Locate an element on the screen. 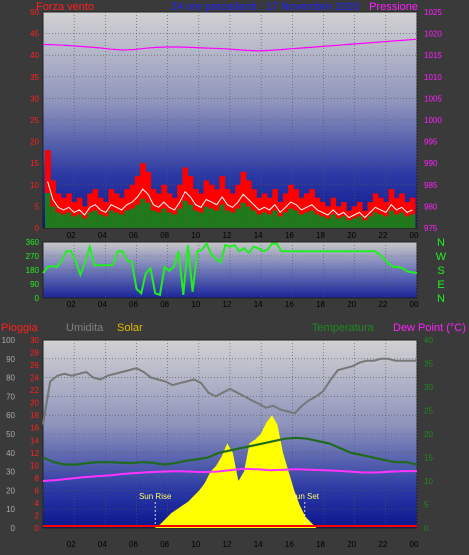 This screenshot has height=555, width=469. top-x-tick: 10 is located at coordinates (195, 235).